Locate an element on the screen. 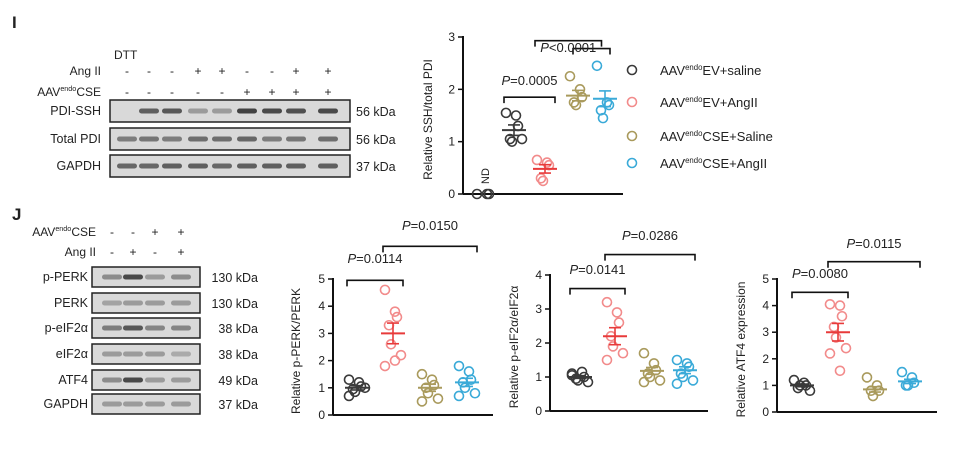 This screenshot has height=450, width=954. molecular-weight-label: 49 kDa is located at coordinates (238, 381).